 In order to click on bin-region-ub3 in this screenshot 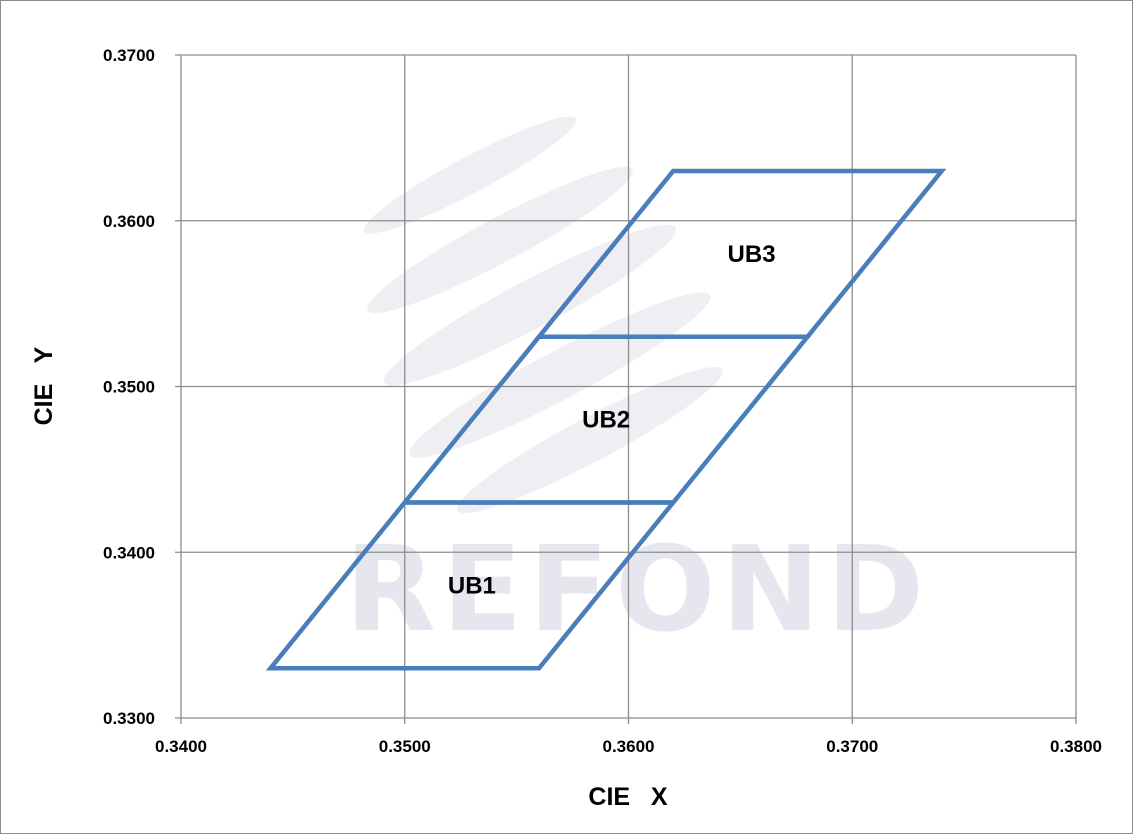, I will do `click(740, 254)`.